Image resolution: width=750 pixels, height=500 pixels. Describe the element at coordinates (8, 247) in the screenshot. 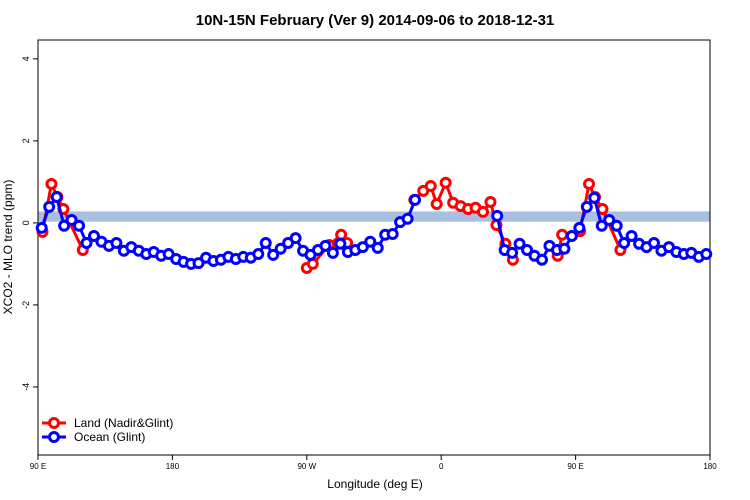

I see `y-axis-label: XCO2 - MLO trend (ppm)` at that location.